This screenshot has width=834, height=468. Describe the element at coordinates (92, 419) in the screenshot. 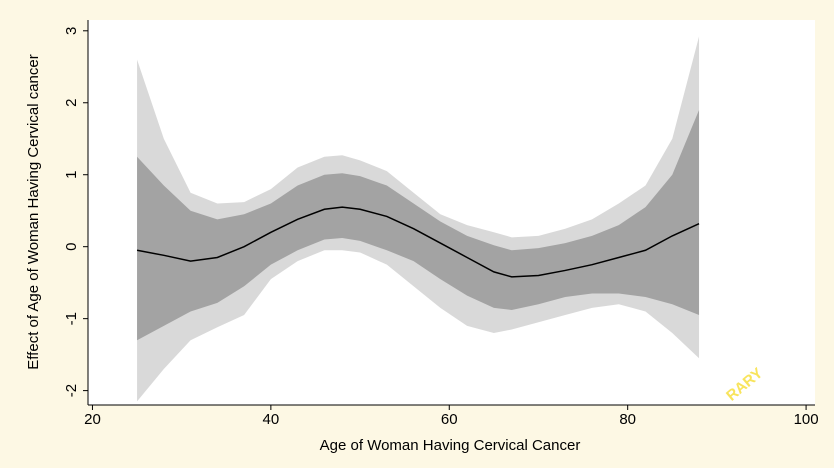

I see `x-tick-label: 20` at that location.